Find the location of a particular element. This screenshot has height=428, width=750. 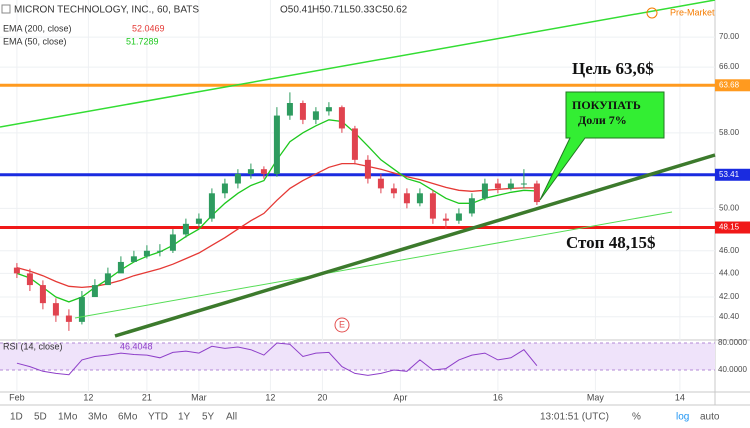

ema-legend-value: 51.7289 is located at coordinates (142, 41).